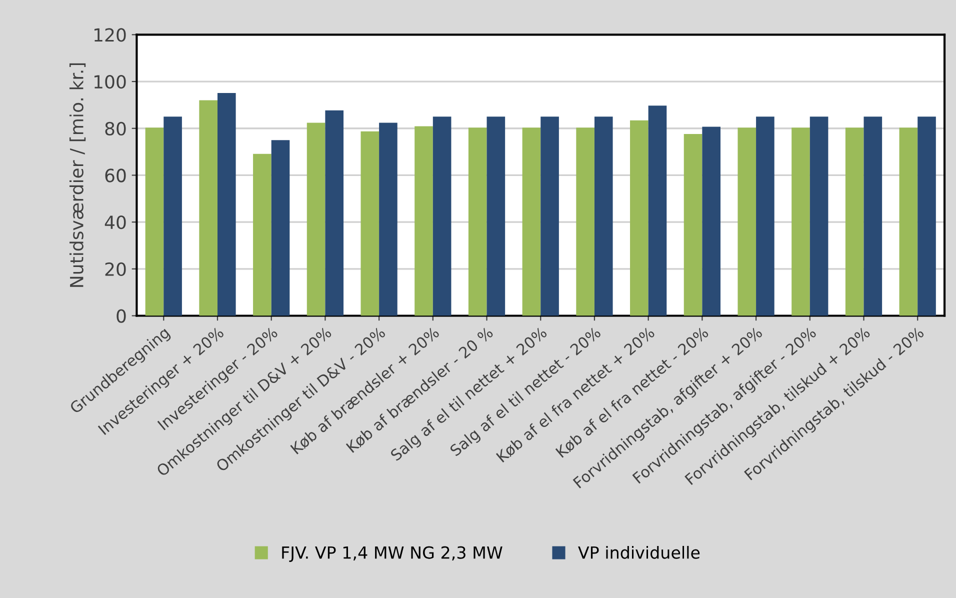 The image size is (956, 598). Describe the element at coordinates (115, 175) in the screenshot. I see `y-tick-label: 60` at that location.